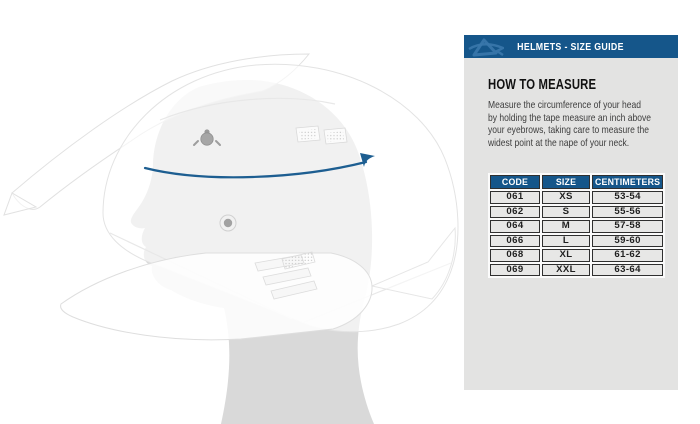 This screenshot has width=700, height=424. I want to click on cm-cell: 53-54, so click(628, 197).